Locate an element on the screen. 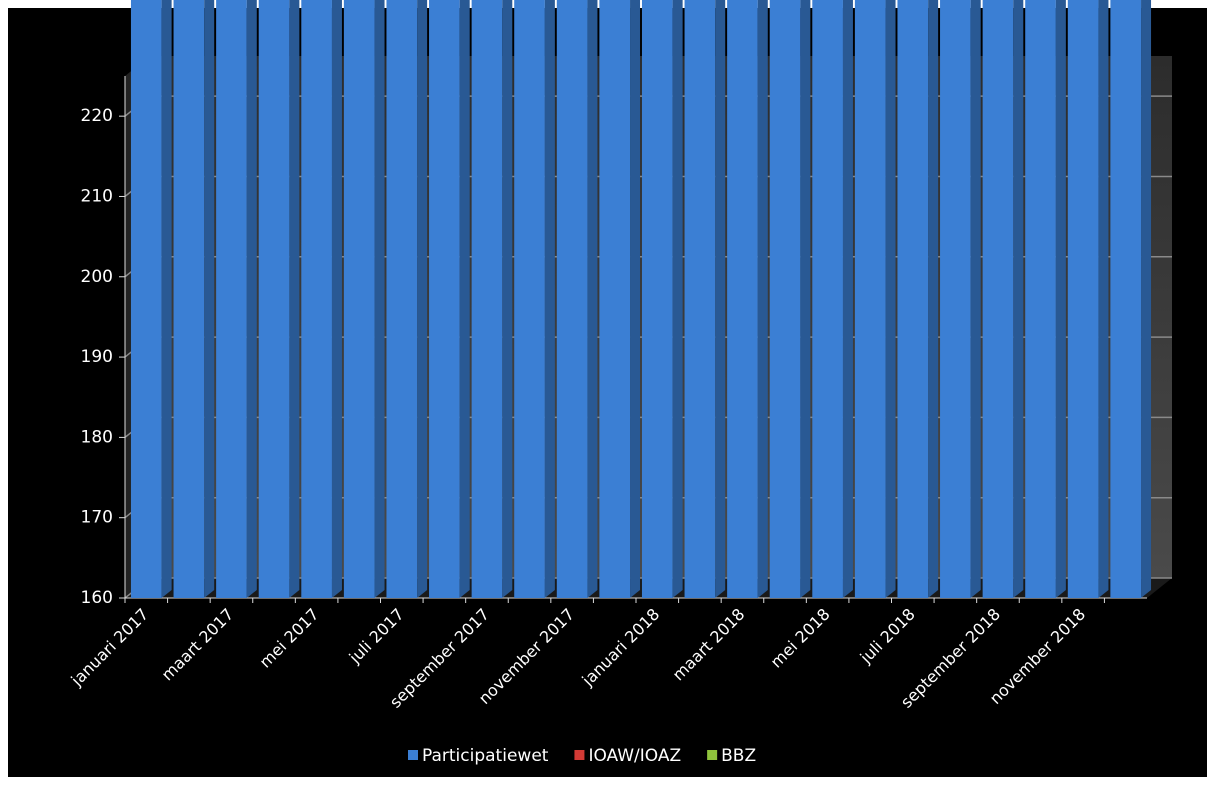  legend-label: BBZ is located at coordinates (738, 756).